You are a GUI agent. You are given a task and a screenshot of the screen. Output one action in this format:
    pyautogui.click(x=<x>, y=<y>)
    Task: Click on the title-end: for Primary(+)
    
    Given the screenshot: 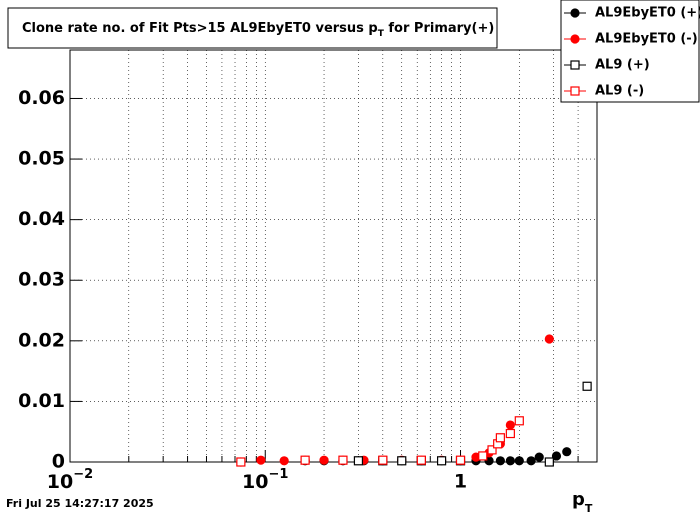 What is the action you would take?
    pyautogui.click(x=439, y=28)
    